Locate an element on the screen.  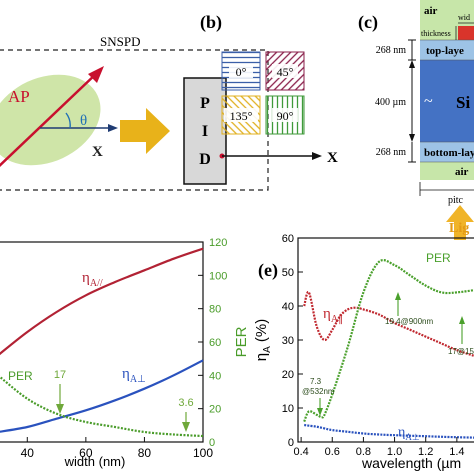
light-label: Lig is located at coordinates (459, 228).